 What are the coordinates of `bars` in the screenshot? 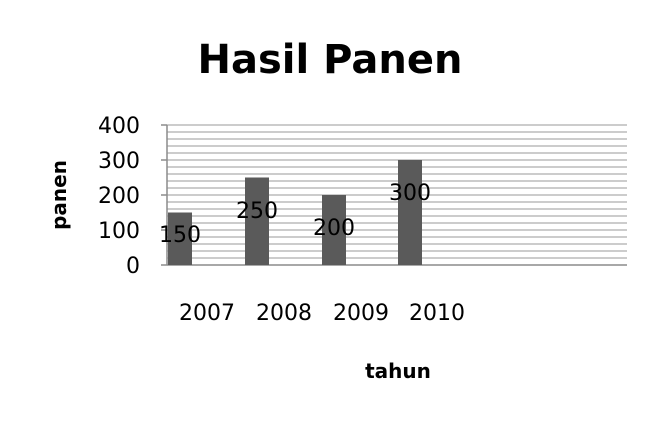 It's located at (295, 212).